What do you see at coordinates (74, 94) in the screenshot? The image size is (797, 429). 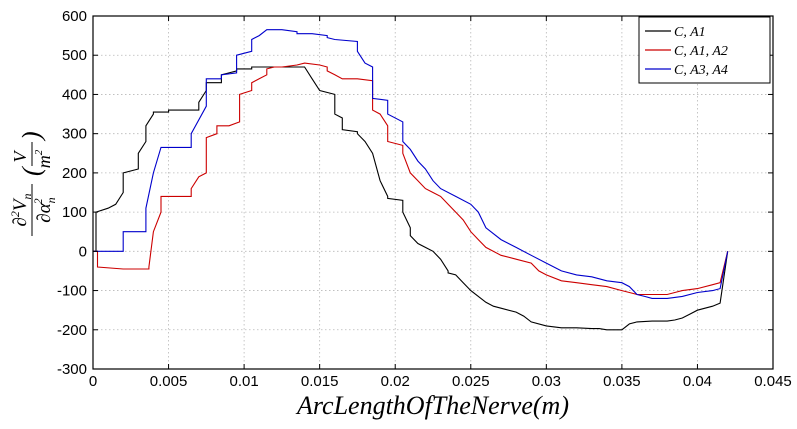 I see `y-tick-label: 400` at bounding box center [74, 94].